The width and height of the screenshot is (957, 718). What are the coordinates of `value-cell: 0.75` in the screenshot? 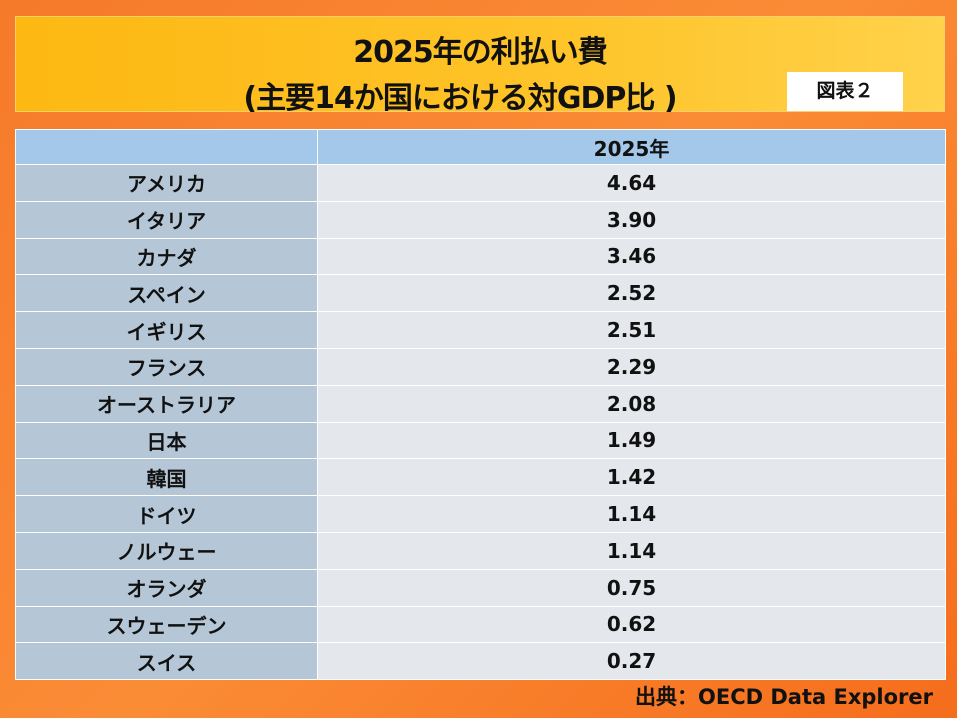 It's located at (631, 587).